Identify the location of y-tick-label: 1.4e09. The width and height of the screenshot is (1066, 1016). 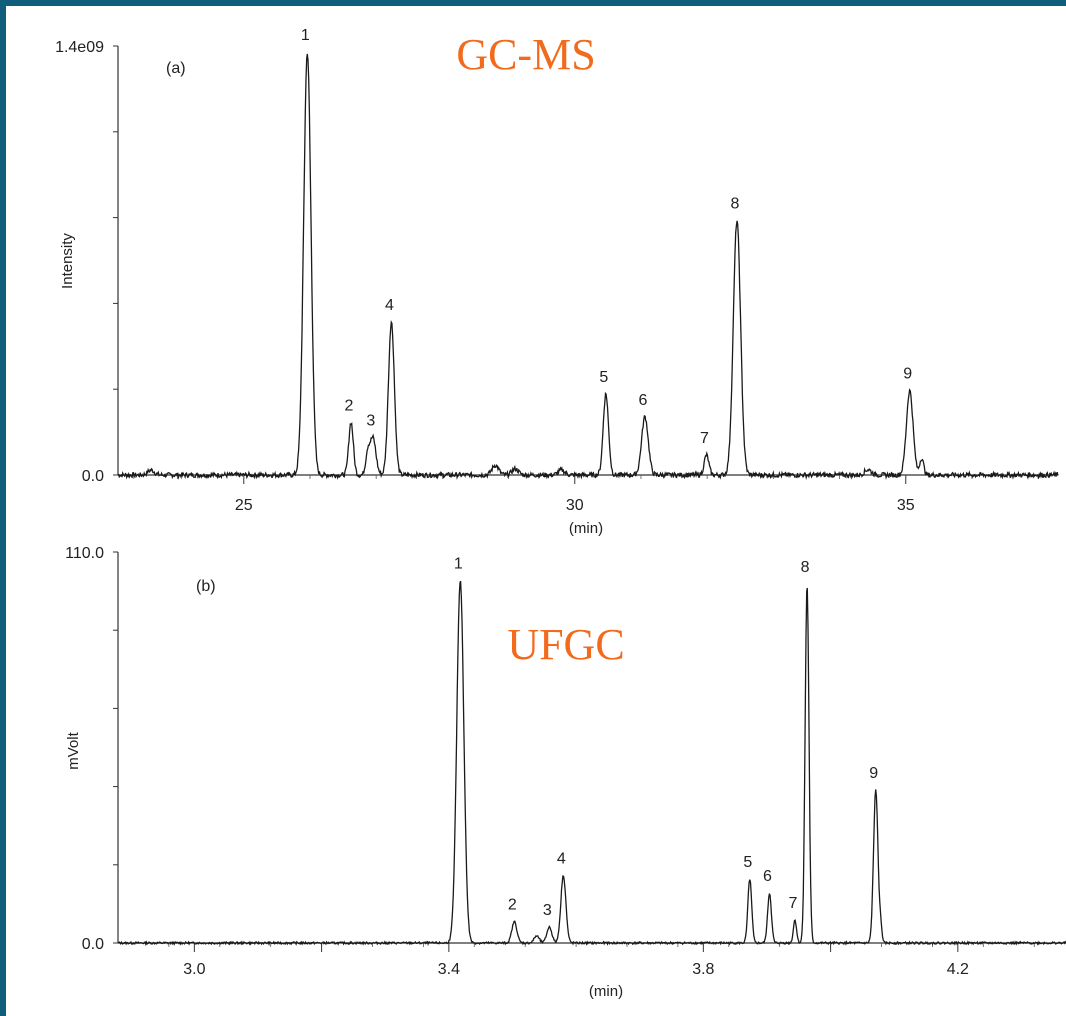
(79, 47).